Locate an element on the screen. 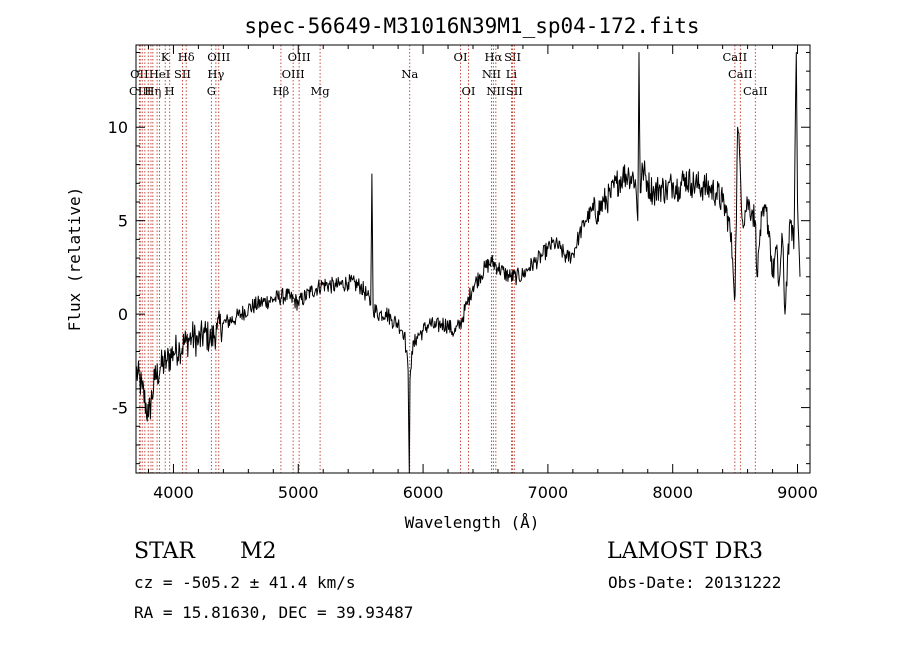 The width and height of the screenshot is (900, 649). x-tick-label: 4000 is located at coordinates (173, 492).